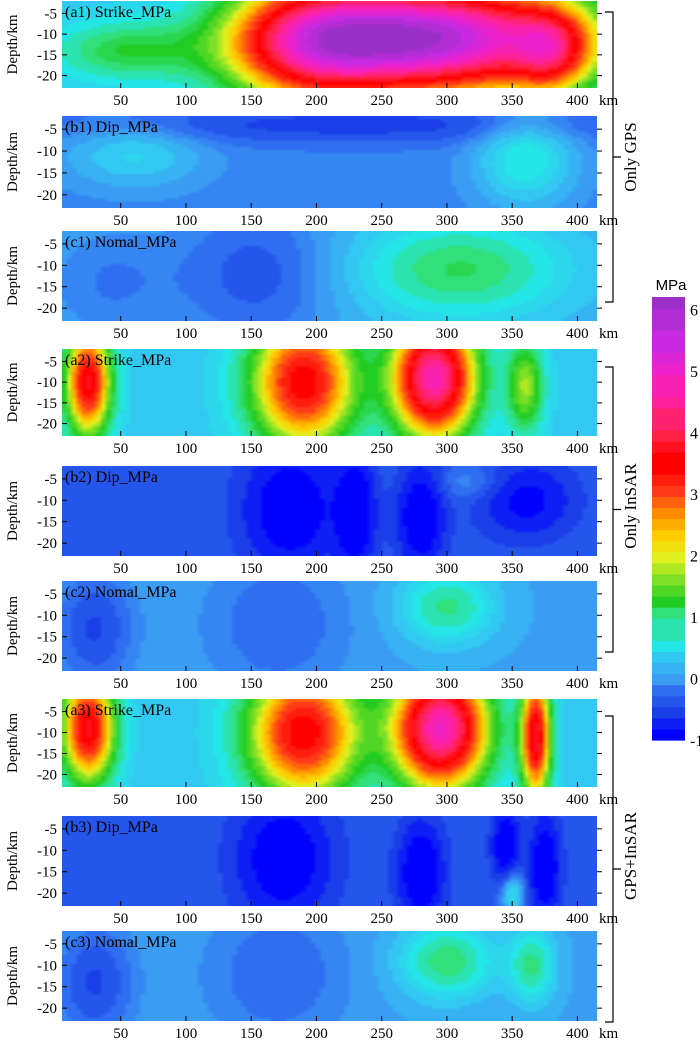 The height and width of the screenshot is (1049, 700). What do you see at coordinates (118, 710) in the screenshot?
I see `panel-title: (a3) Strike_MPa` at bounding box center [118, 710].